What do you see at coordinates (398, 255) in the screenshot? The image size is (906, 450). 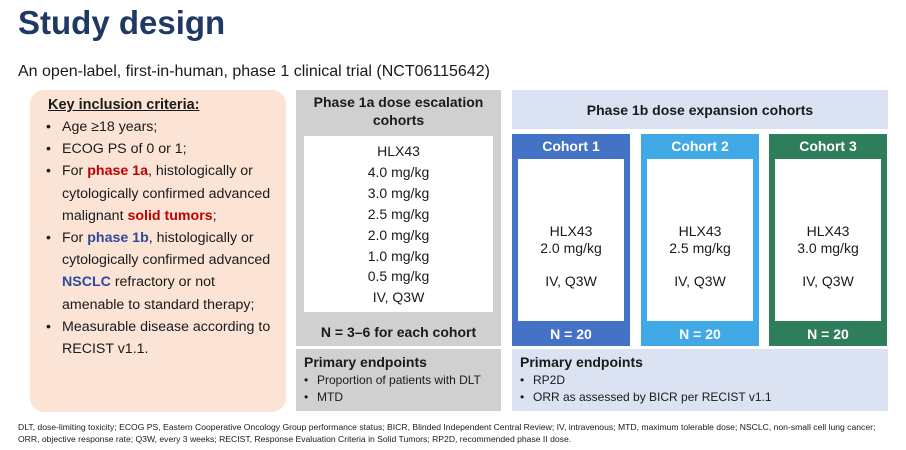 I see `dose-item: 1.0 mg/kg` at bounding box center [398, 255].